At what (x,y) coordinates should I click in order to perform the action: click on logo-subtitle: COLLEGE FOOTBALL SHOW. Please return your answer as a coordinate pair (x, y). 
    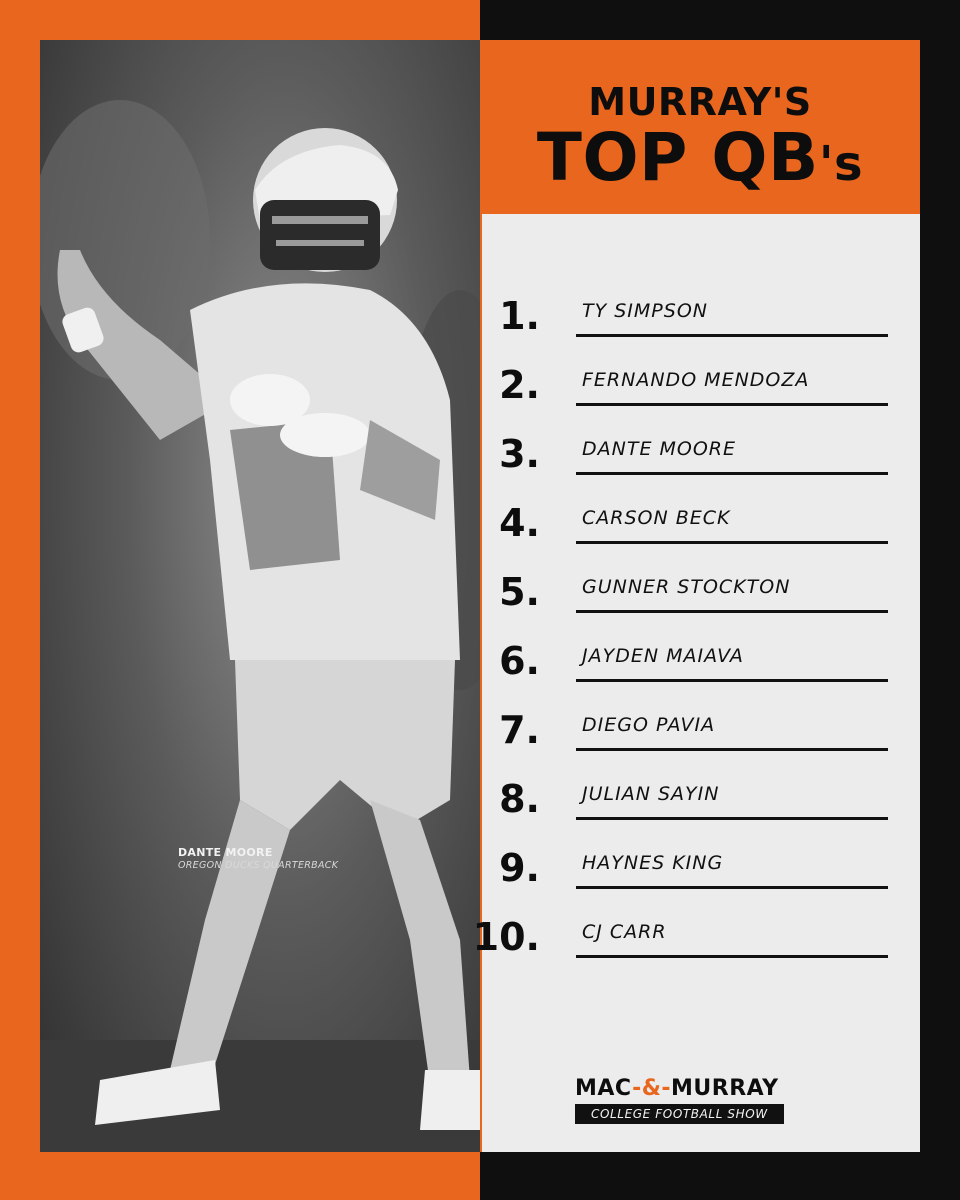
    Looking at the image, I should click on (679, 1114).